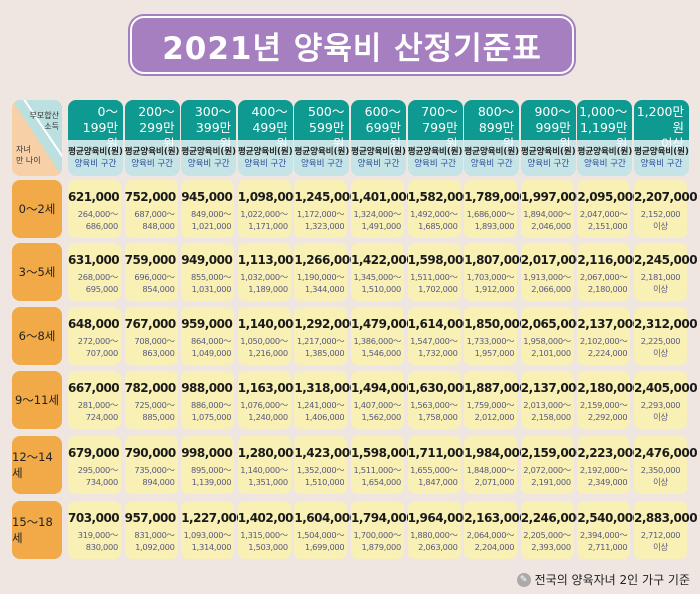 Image resolution: width=700 pixels, height=594 pixels. Describe the element at coordinates (207, 388) in the screenshot. I see `average-cost: 988,000` at that location.